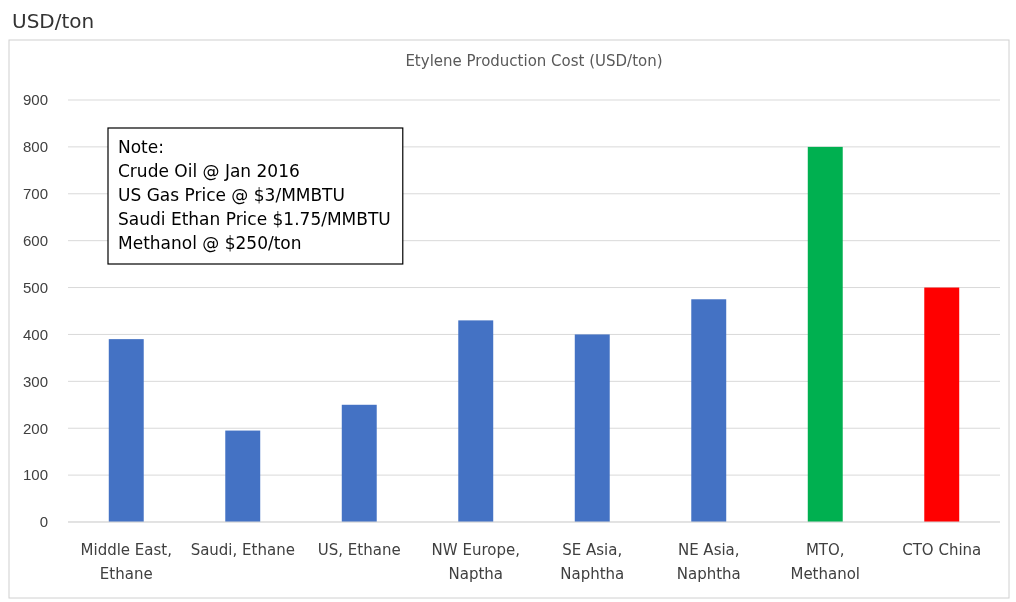 Image resolution: width=1016 pixels, height=602 pixels. I want to click on y-tick-label: 500, so click(35, 287).